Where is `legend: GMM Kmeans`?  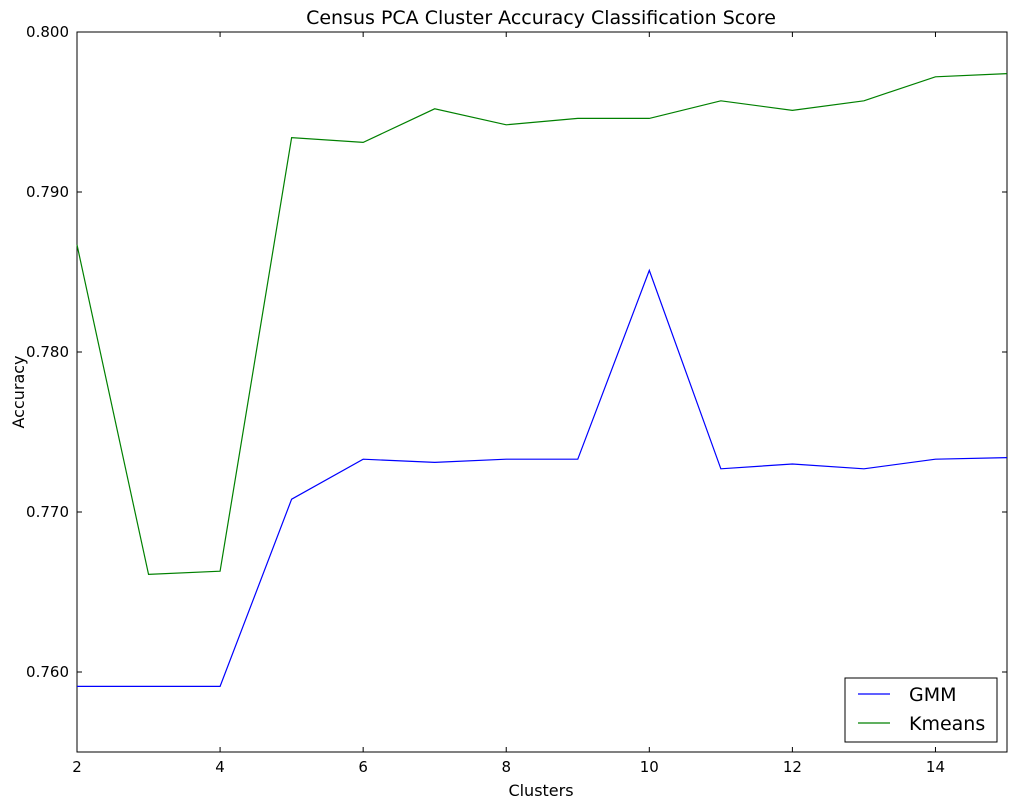 legend: GMM Kmeans is located at coordinates (921, 710).